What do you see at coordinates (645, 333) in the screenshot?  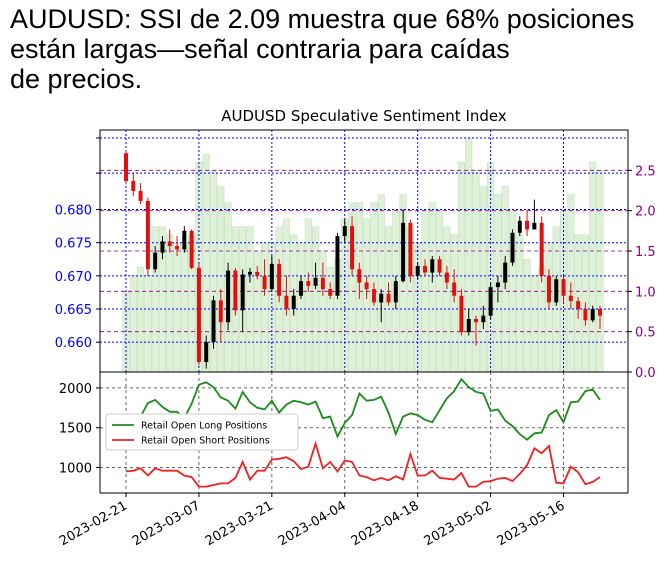 I see `ssi-tick-label: 0.5` at bounding box center [645, 333].